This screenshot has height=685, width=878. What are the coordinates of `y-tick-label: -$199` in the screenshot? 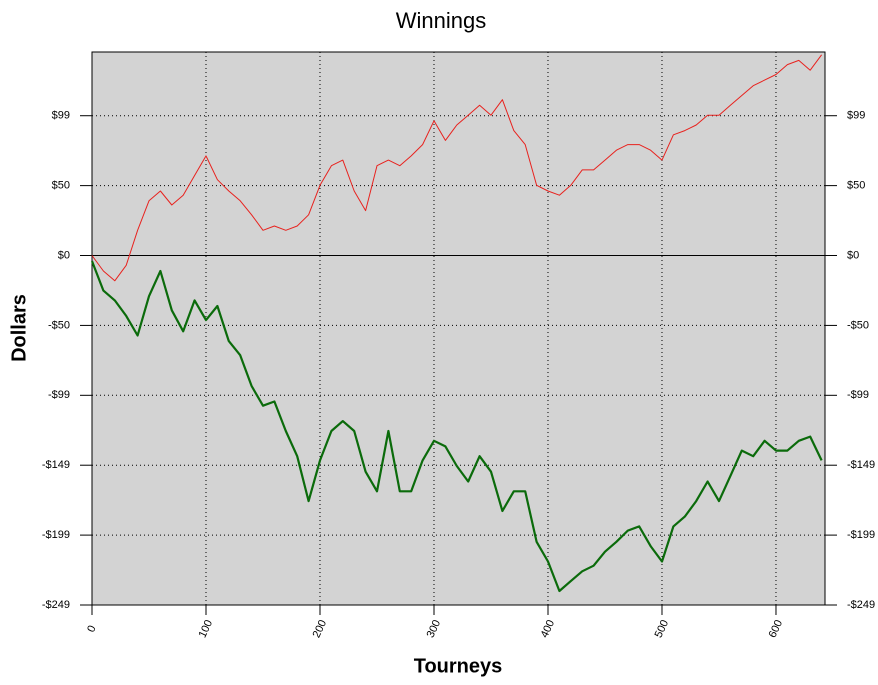 It's located at (56, 535).